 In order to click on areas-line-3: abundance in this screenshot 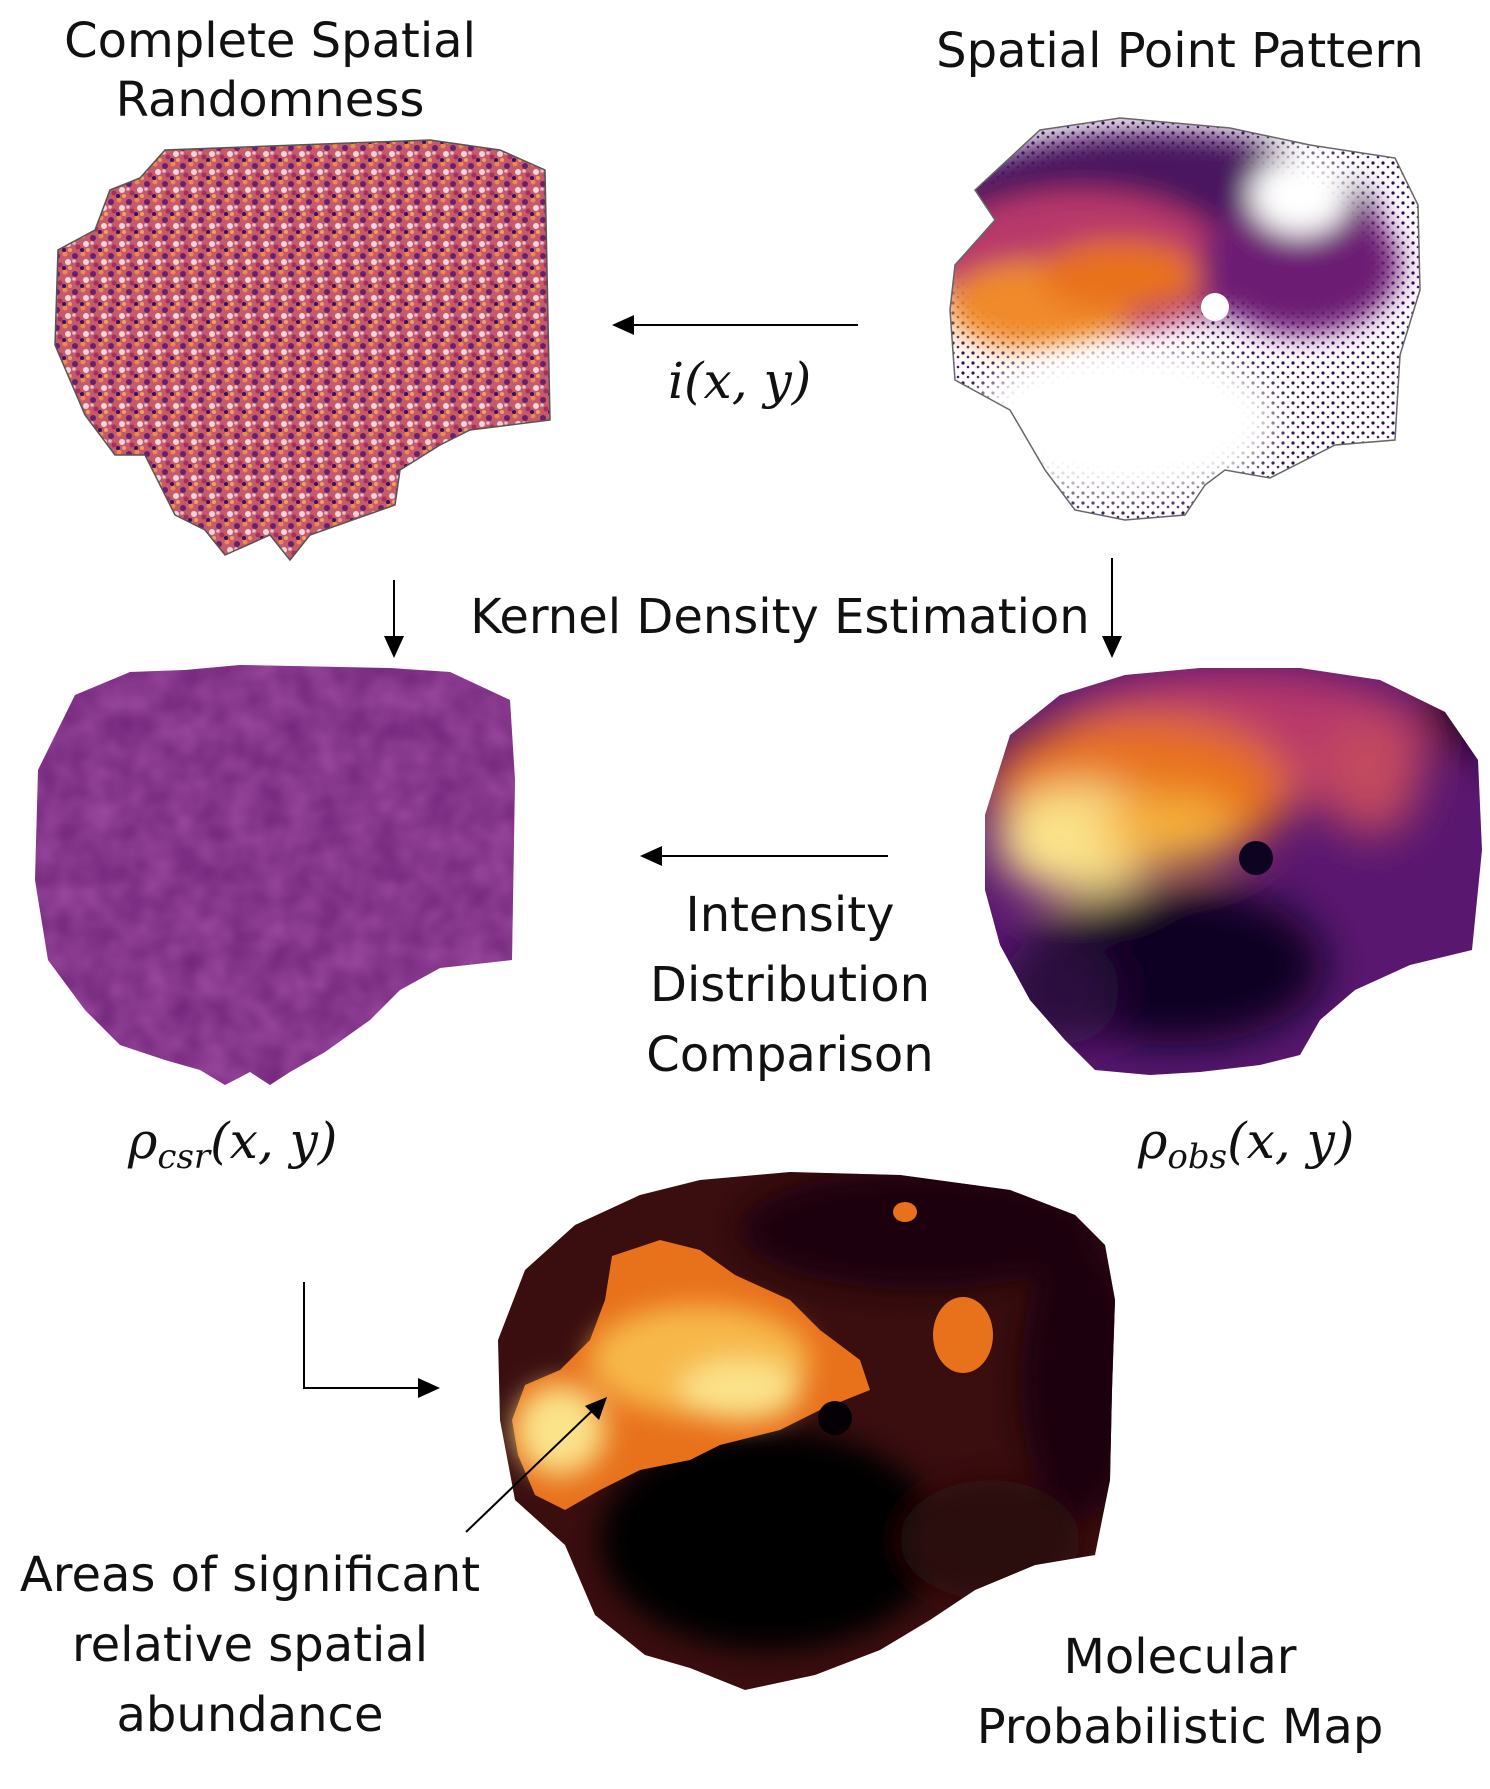, I will do `click(250, 1715)`.